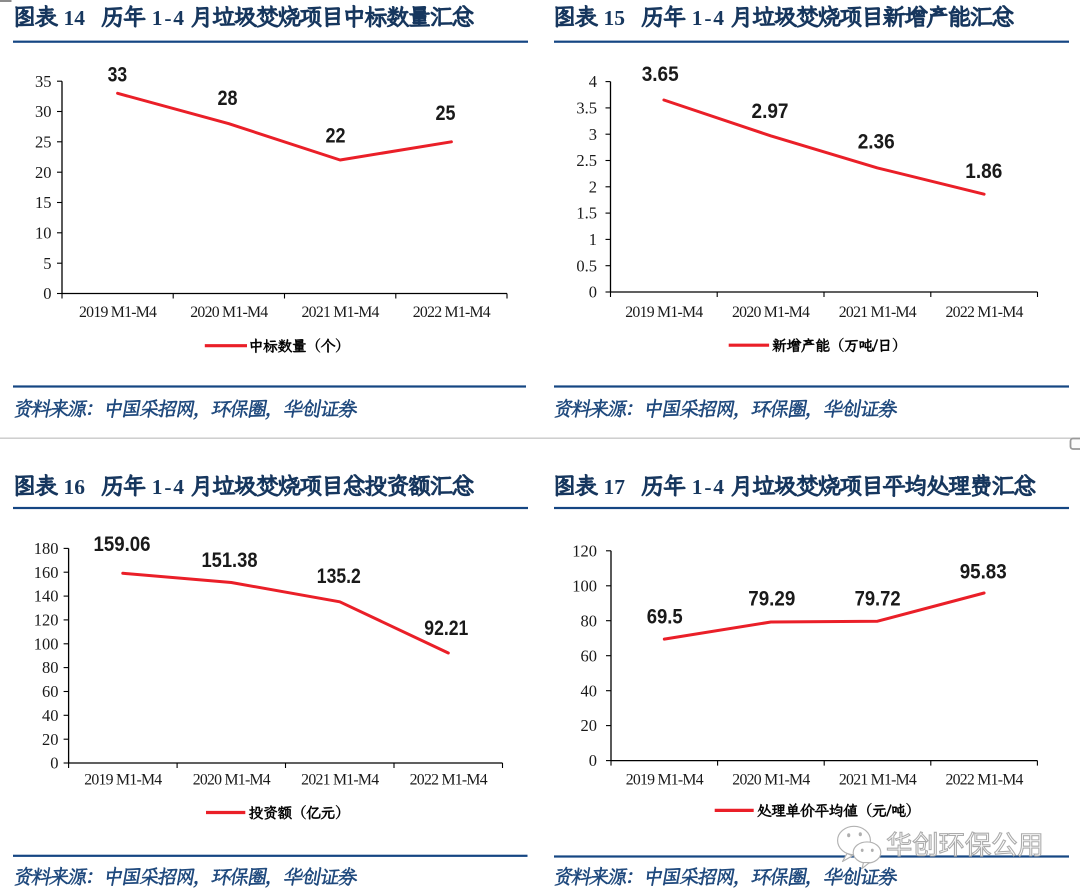 Image resolution: width=1080 pixels, height=894 pixels. I want to click on svg-text: 2.36, so click(876, 141).